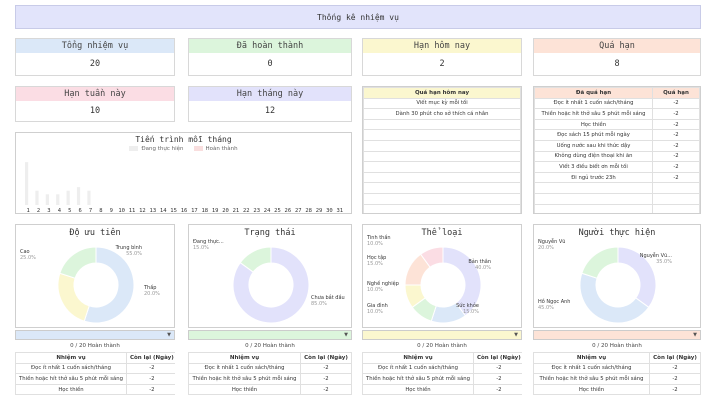  What do you see at coordinates (308, 211) in the screenshot?
I see `x-tick-label: 28` at bounding box center [308, 211].